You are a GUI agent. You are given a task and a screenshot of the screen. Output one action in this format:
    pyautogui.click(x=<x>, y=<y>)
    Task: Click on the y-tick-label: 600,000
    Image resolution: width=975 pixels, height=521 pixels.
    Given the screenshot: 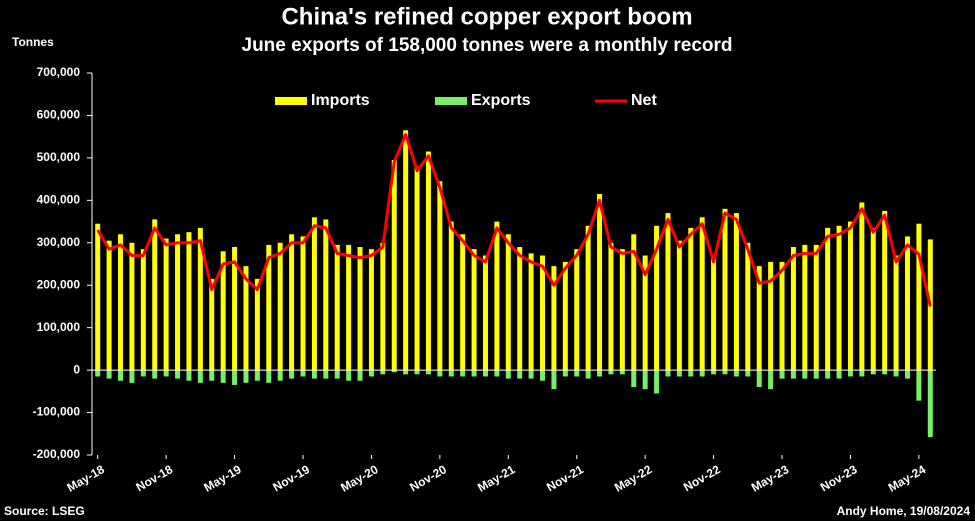 What is the action you would take?
    pyautogui.click(x=59, y=115)
    